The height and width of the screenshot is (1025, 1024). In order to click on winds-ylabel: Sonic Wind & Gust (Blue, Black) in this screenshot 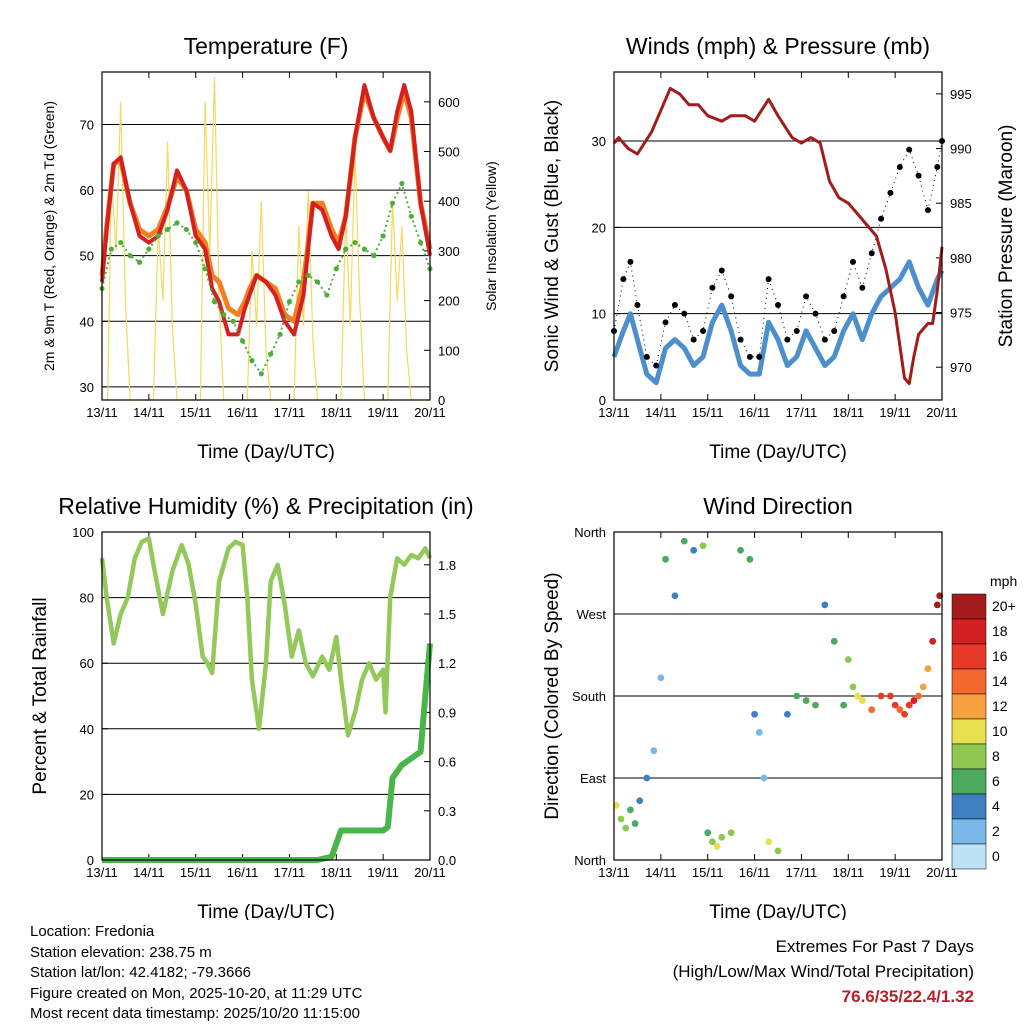, I will do `click(552, 236)`.